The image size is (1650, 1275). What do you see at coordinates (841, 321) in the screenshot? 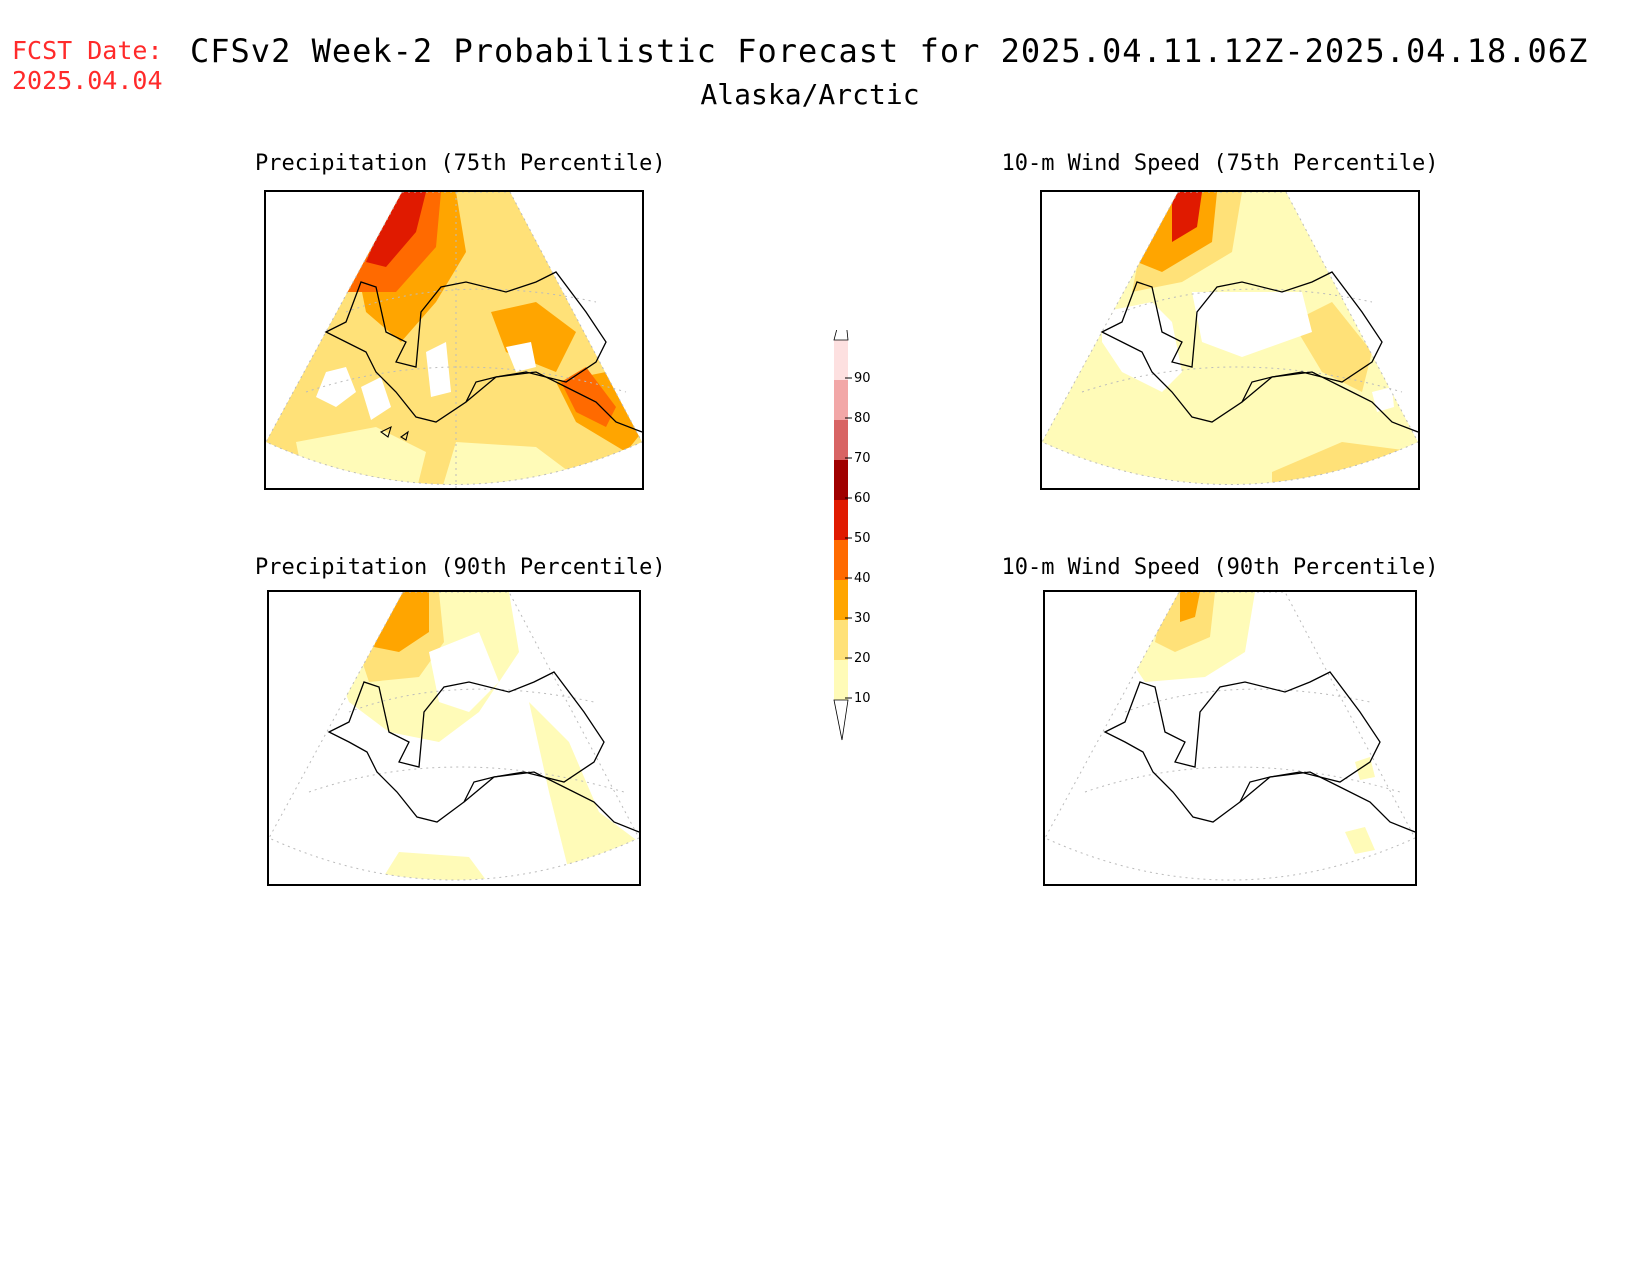
I see `colorbar-top-cap` at bounding box center [841, 321].